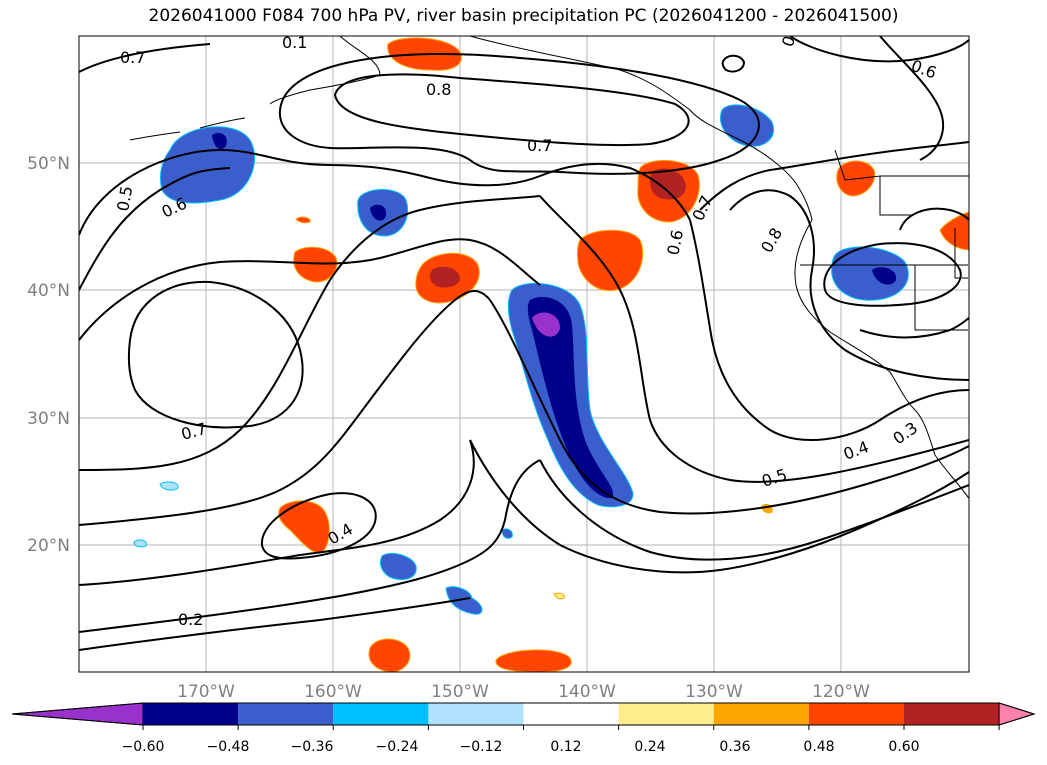 This screenshot has height=765, width=1047. I want to click on contour-label: 0.5, so click(124, 198).